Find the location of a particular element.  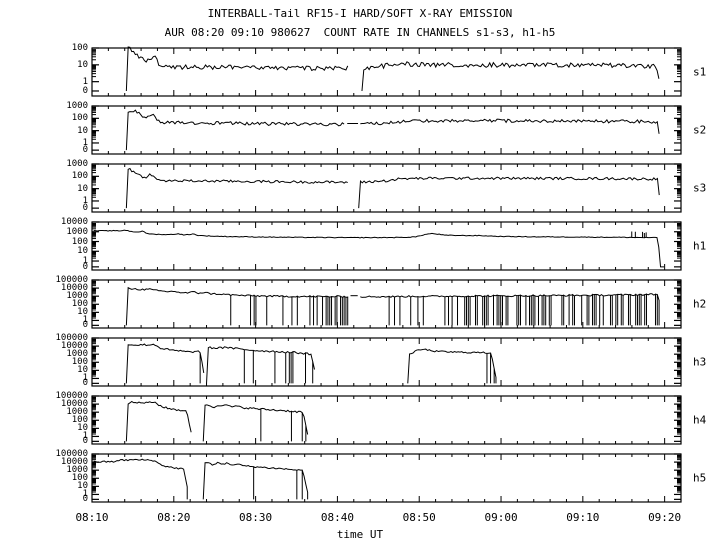

ytick-h1-1000: 1000 is located at coordinates (77, 231).